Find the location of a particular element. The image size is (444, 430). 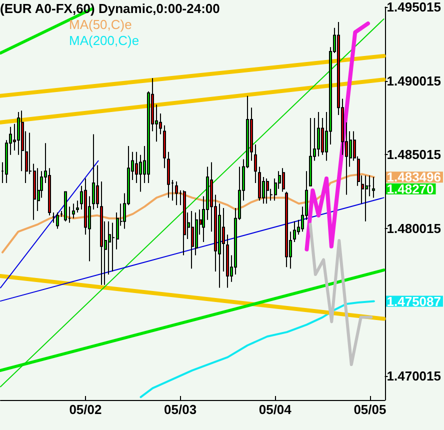

y-tick-label: 1.480015 is located at coordinates (414, 228).